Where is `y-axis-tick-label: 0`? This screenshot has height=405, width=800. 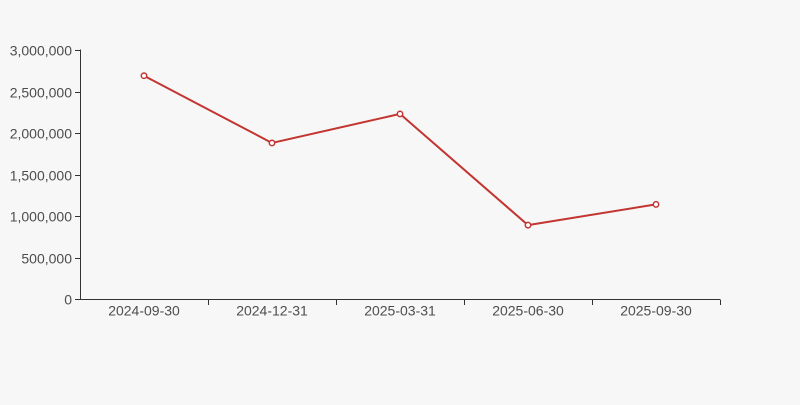 y-axis-tick-label: 0 is located at coordinates (68, 300).